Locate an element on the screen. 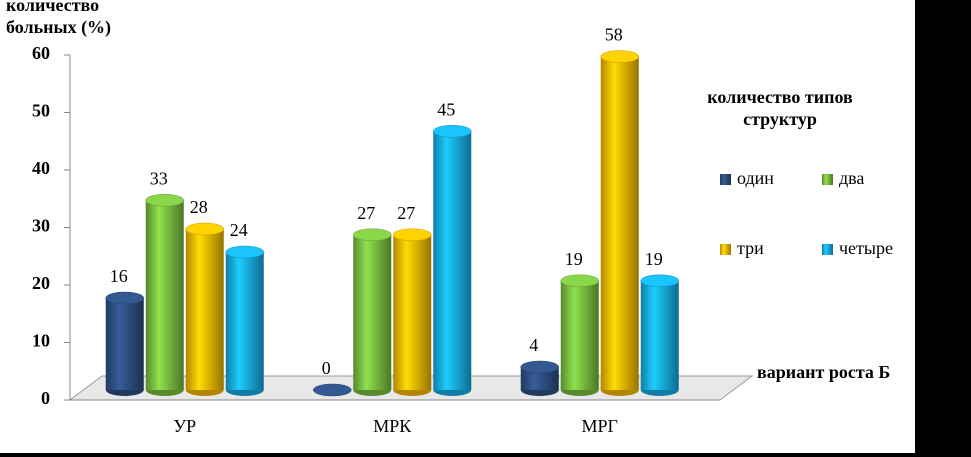 Image resolution: width=971 pixels, height=457 pixels. x-tick-label: МРК is located at coordinates (392, 426).